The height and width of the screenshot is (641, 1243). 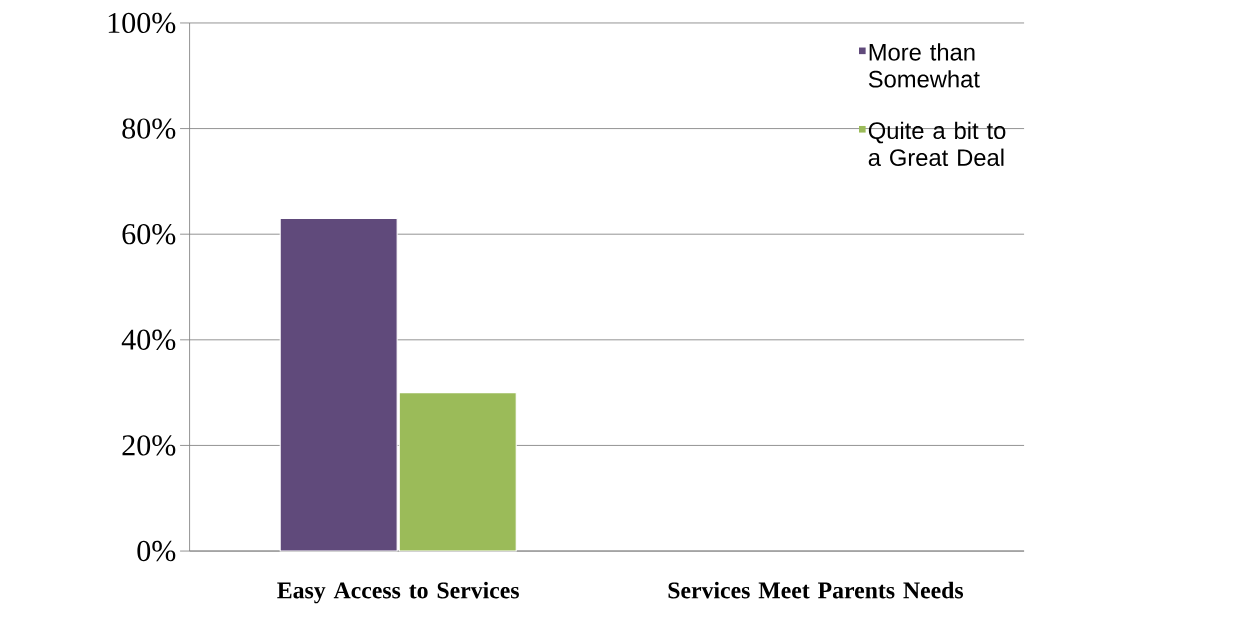 I want to click on y-tick-label: 80%, so click(x=149, y=128).